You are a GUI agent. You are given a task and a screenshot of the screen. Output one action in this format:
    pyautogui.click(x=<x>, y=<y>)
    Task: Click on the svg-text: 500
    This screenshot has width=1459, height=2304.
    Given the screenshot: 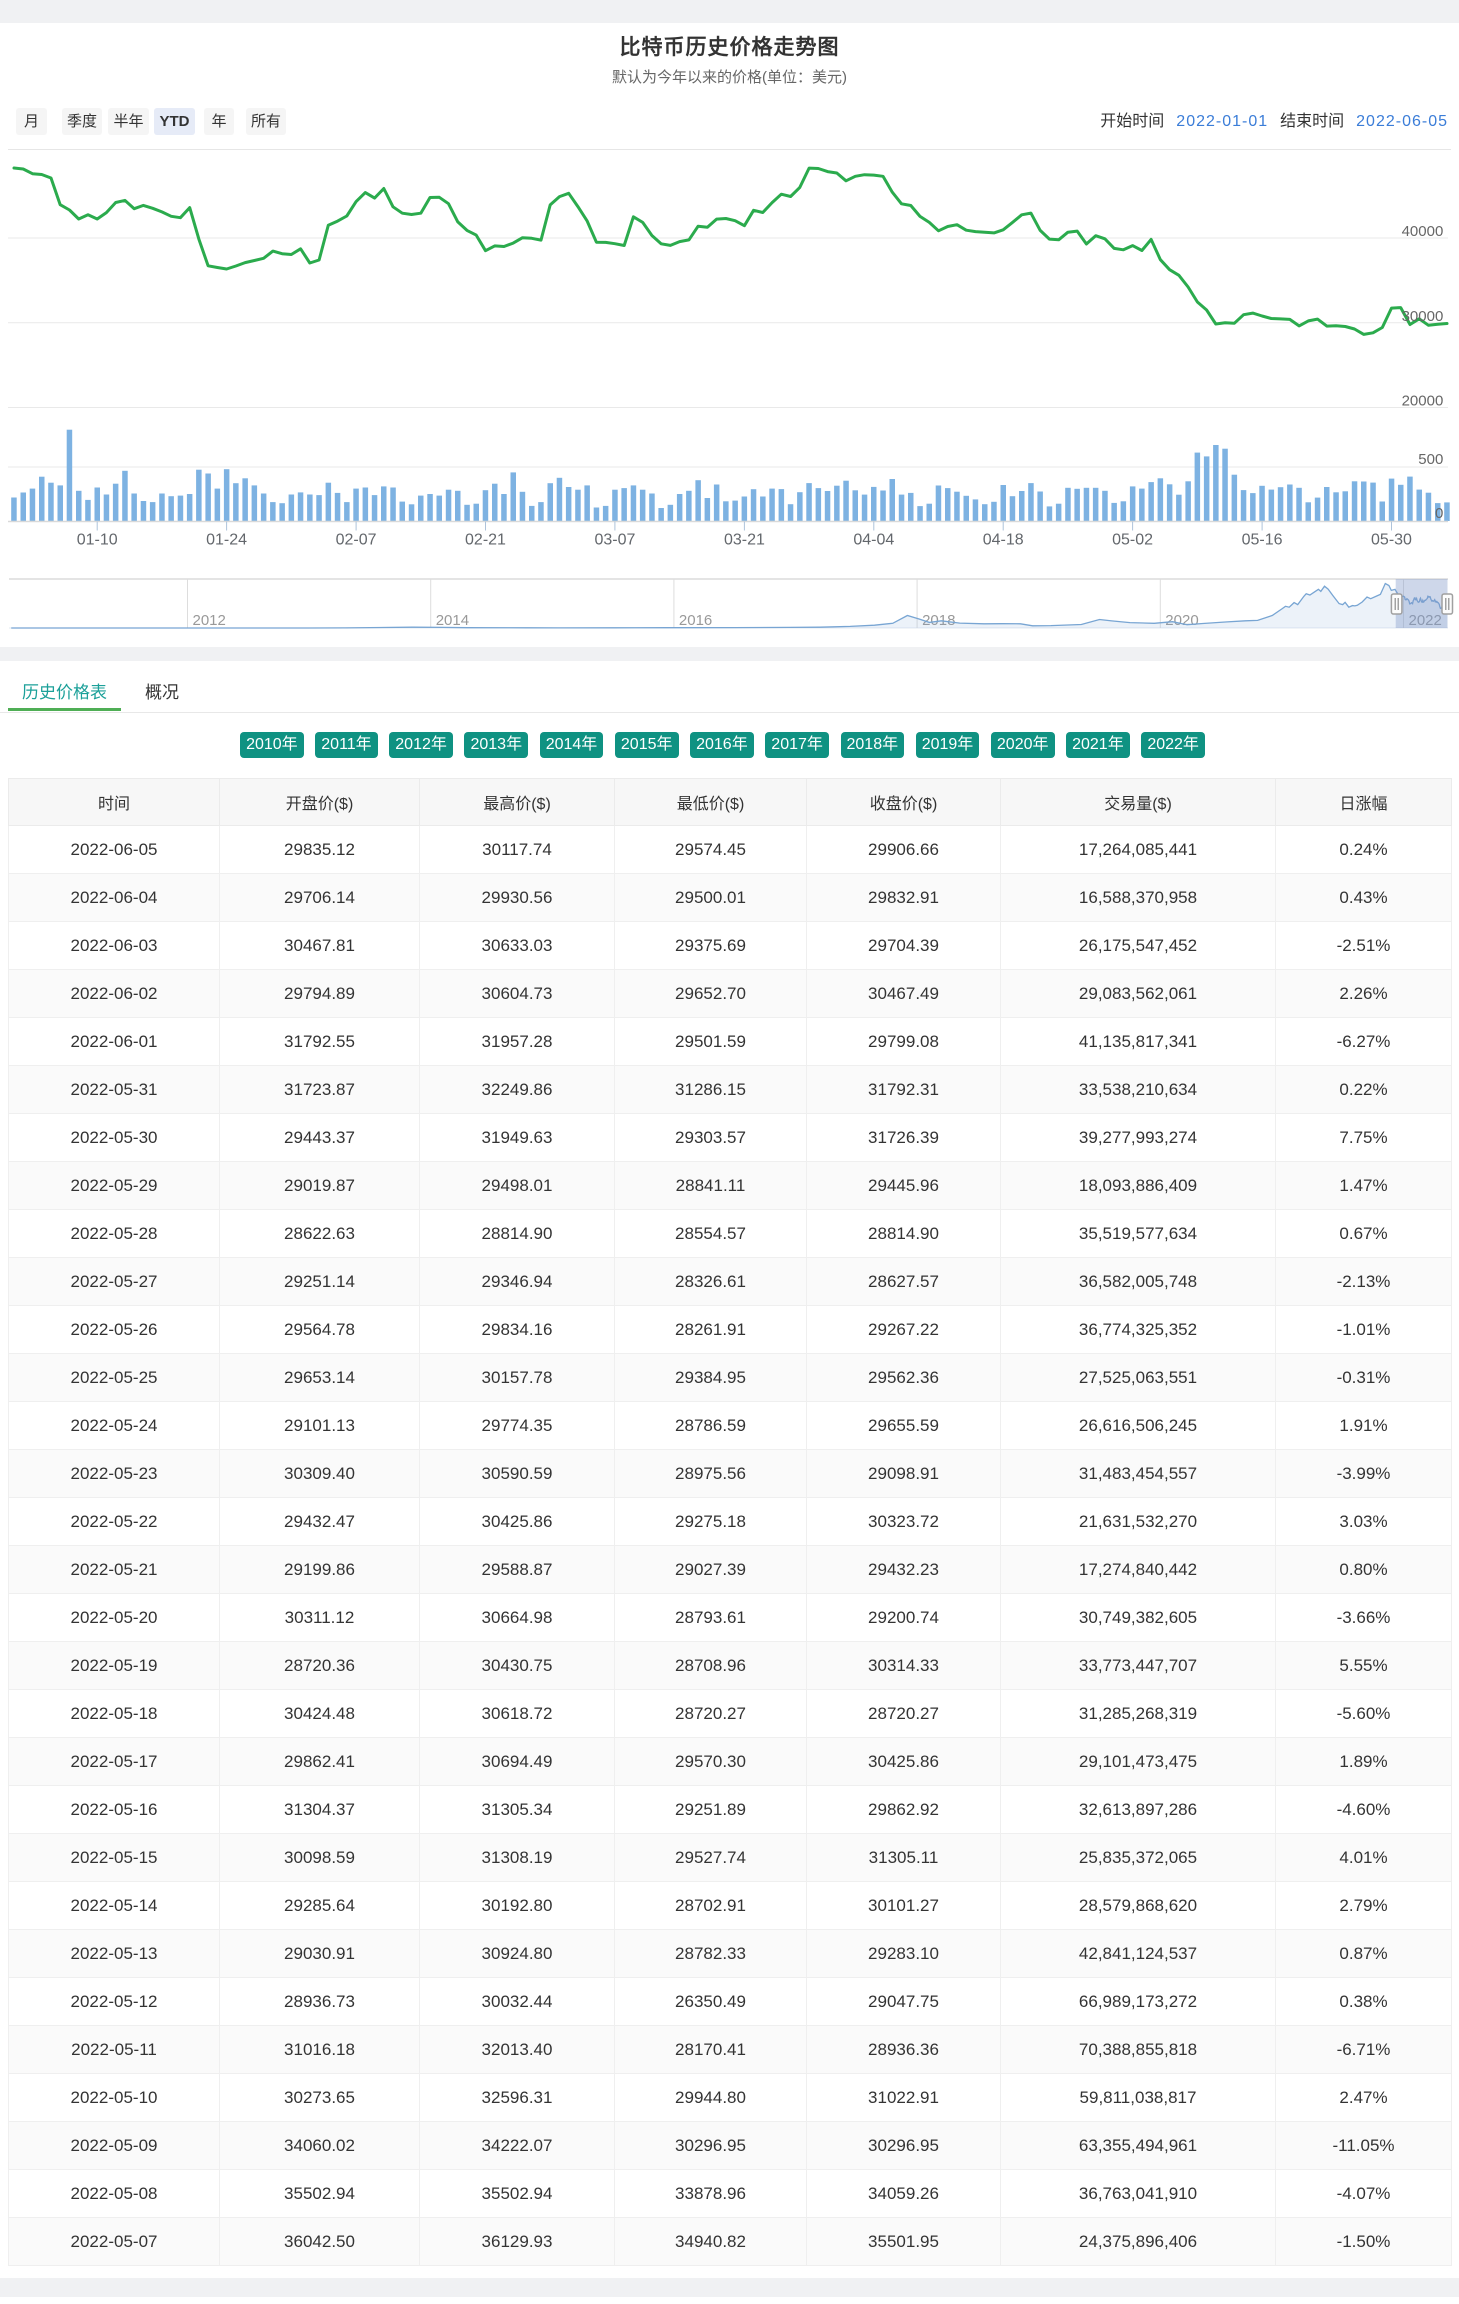 What is the action you would take?
    pyautogui.click(x=1430, y=459)
    